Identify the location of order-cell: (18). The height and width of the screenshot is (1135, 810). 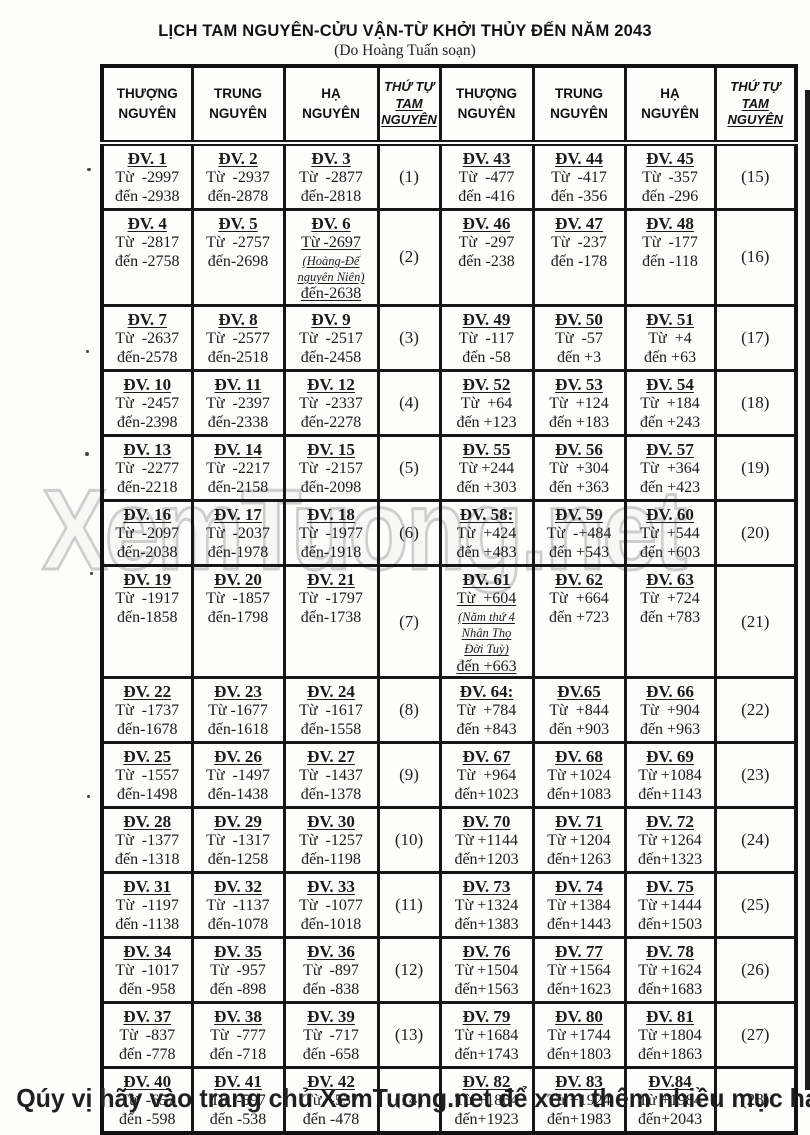
(755, 402).